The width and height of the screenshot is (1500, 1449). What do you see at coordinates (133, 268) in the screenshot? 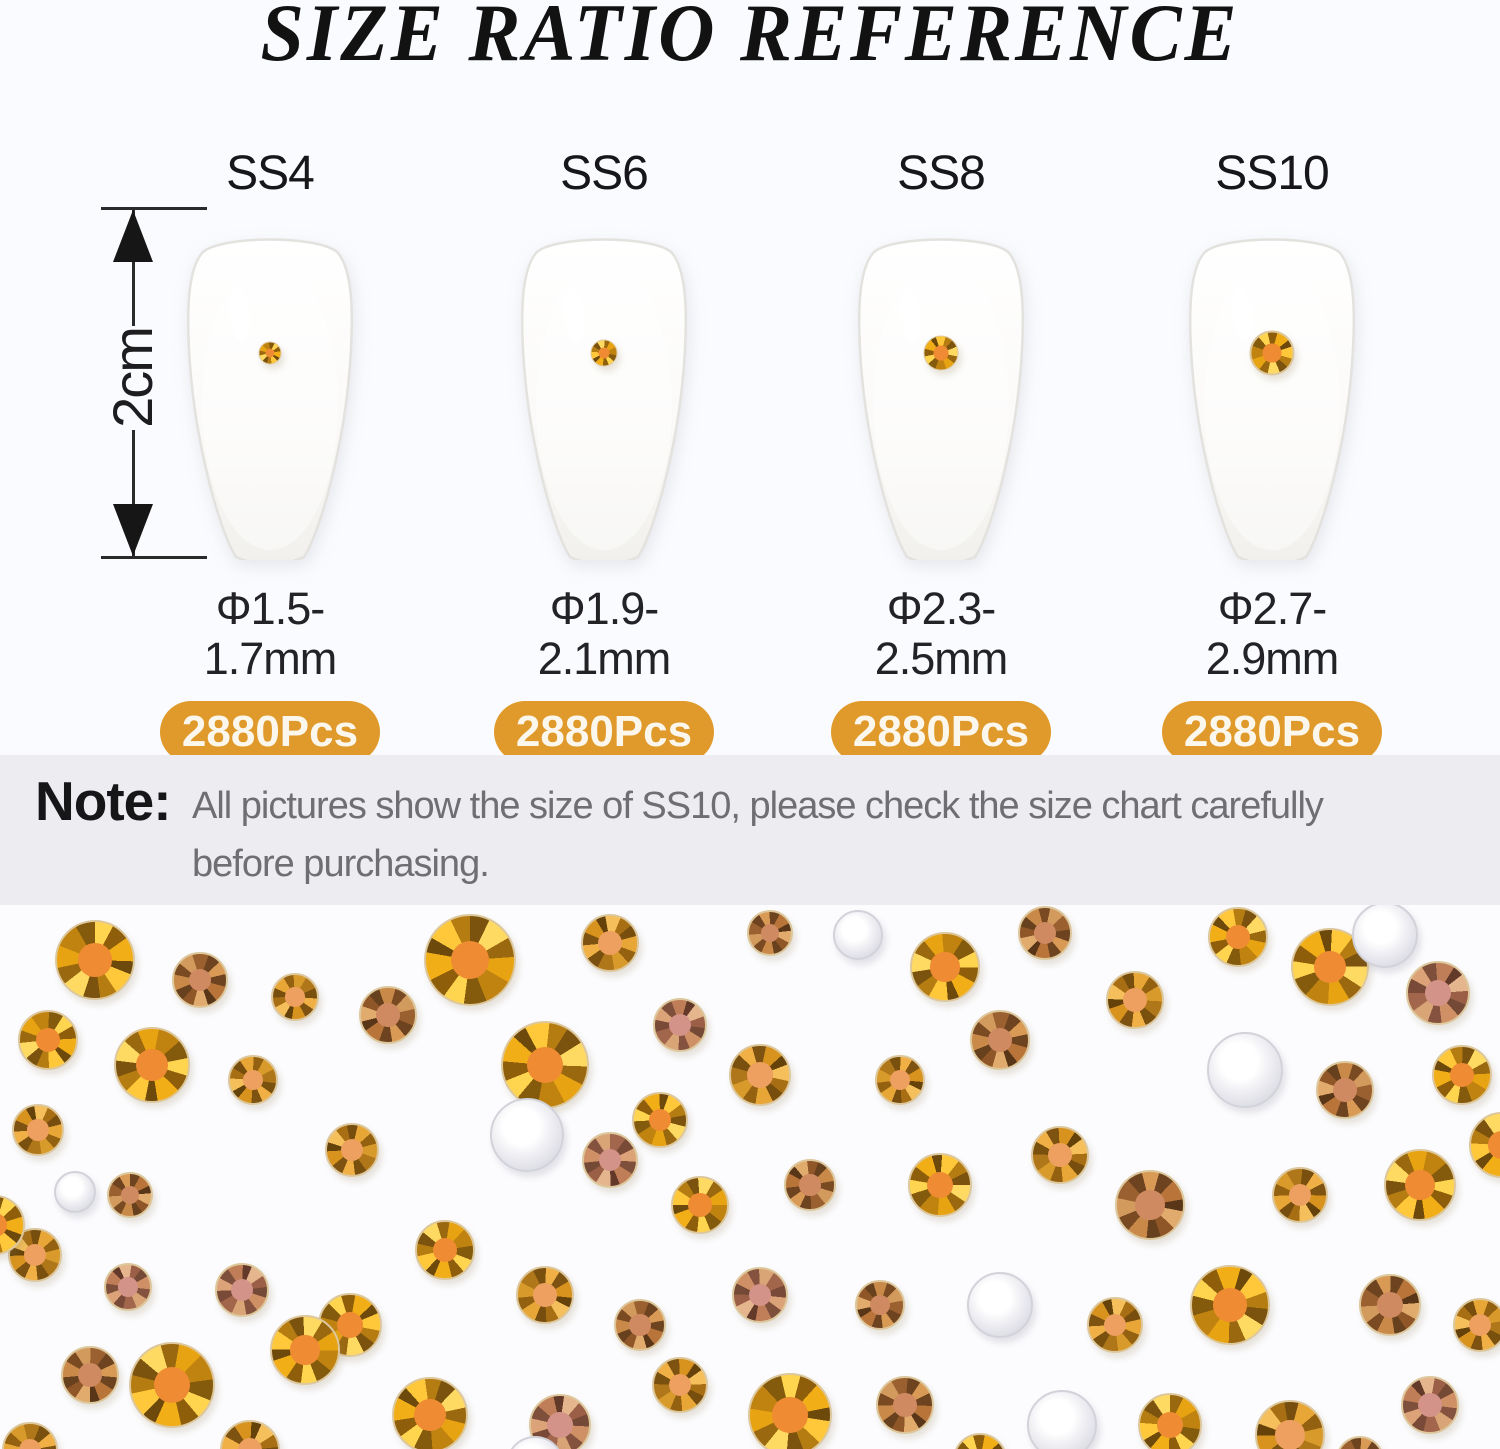
I see `measure-line-top` at bounding box center [133, 268].